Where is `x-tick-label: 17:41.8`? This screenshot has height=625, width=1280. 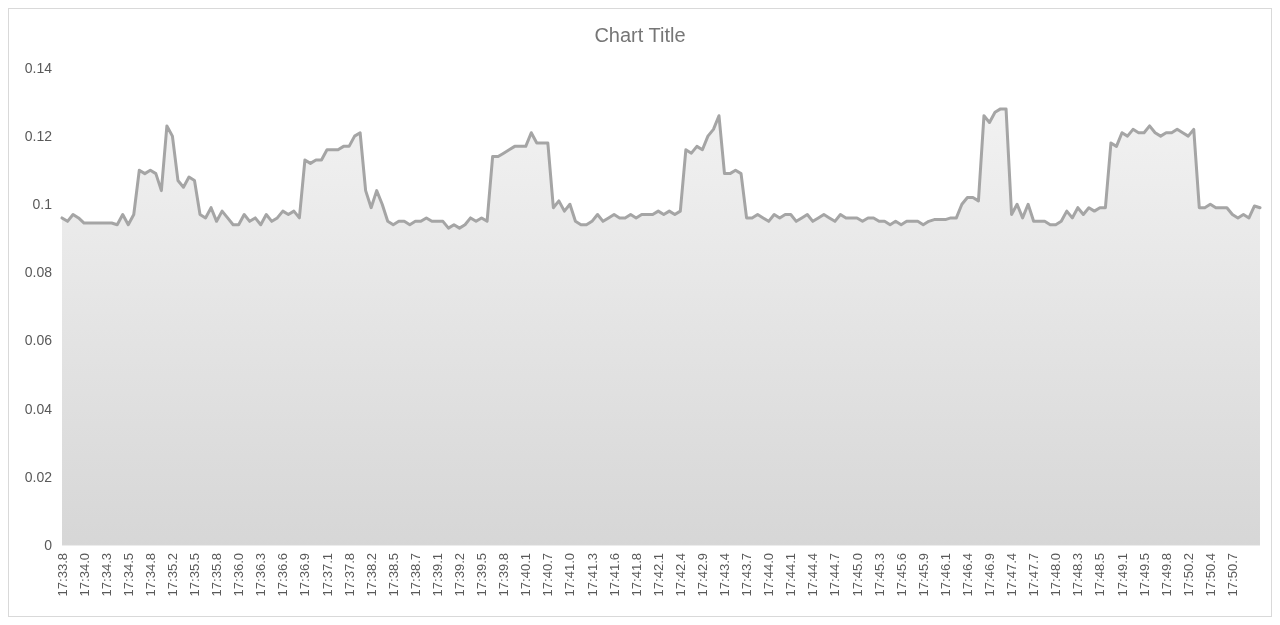 x-tick-label: 17:41.8 is located at coordinates (636, 575).